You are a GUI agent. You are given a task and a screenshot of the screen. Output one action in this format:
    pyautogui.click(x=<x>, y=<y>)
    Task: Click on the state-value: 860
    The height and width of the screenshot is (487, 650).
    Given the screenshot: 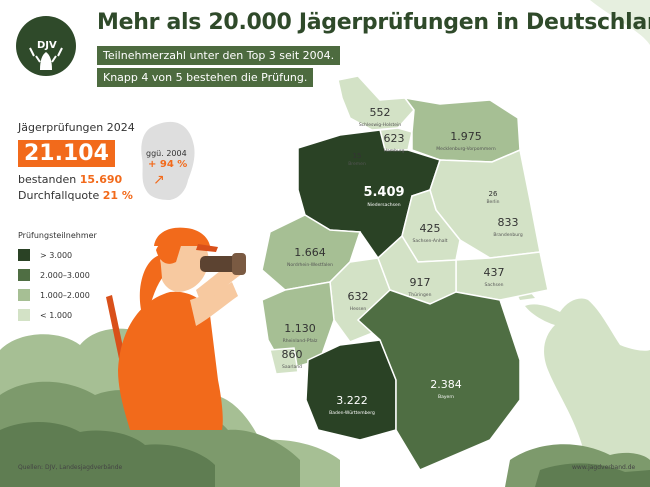 What is the action you would take?
    pyautogui.click(x=292, y=354)
    